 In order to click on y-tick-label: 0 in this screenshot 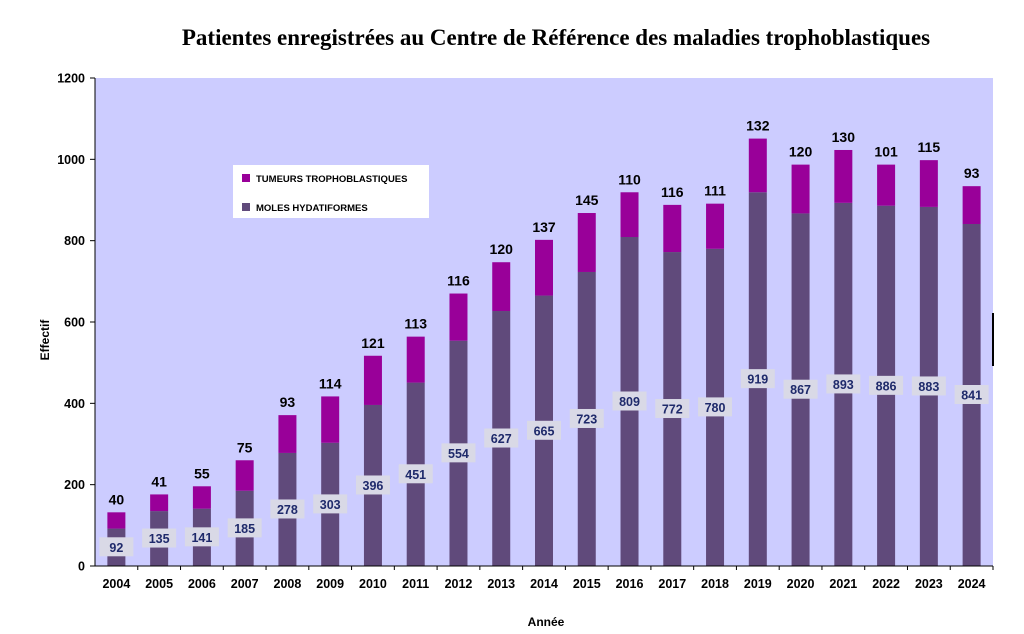, I will do `click(81, 567)`.